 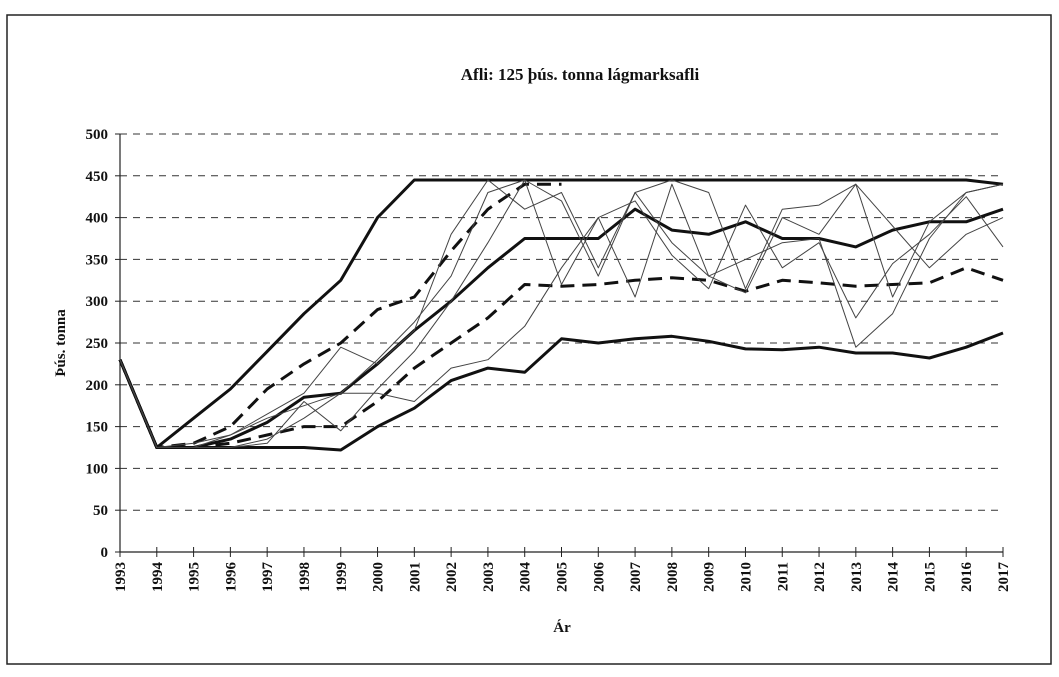 What do you see at coordinates (820, 577) in the screenshot?
I see `x-tick-label: 2012` at bounding box center [820, 577].